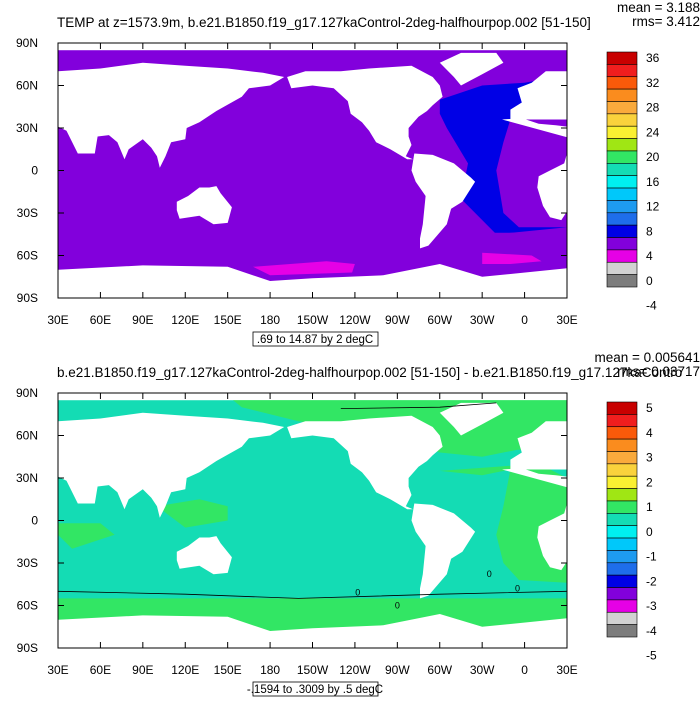  I want to click on rms-label: rms= 3.412, so click(666, 21).